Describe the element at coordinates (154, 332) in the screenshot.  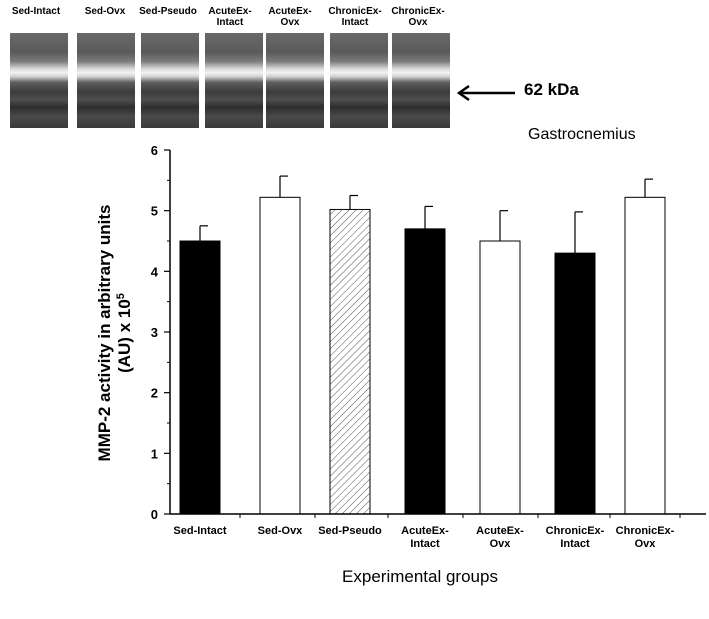
I see `y-tick-label: 3` at that location.